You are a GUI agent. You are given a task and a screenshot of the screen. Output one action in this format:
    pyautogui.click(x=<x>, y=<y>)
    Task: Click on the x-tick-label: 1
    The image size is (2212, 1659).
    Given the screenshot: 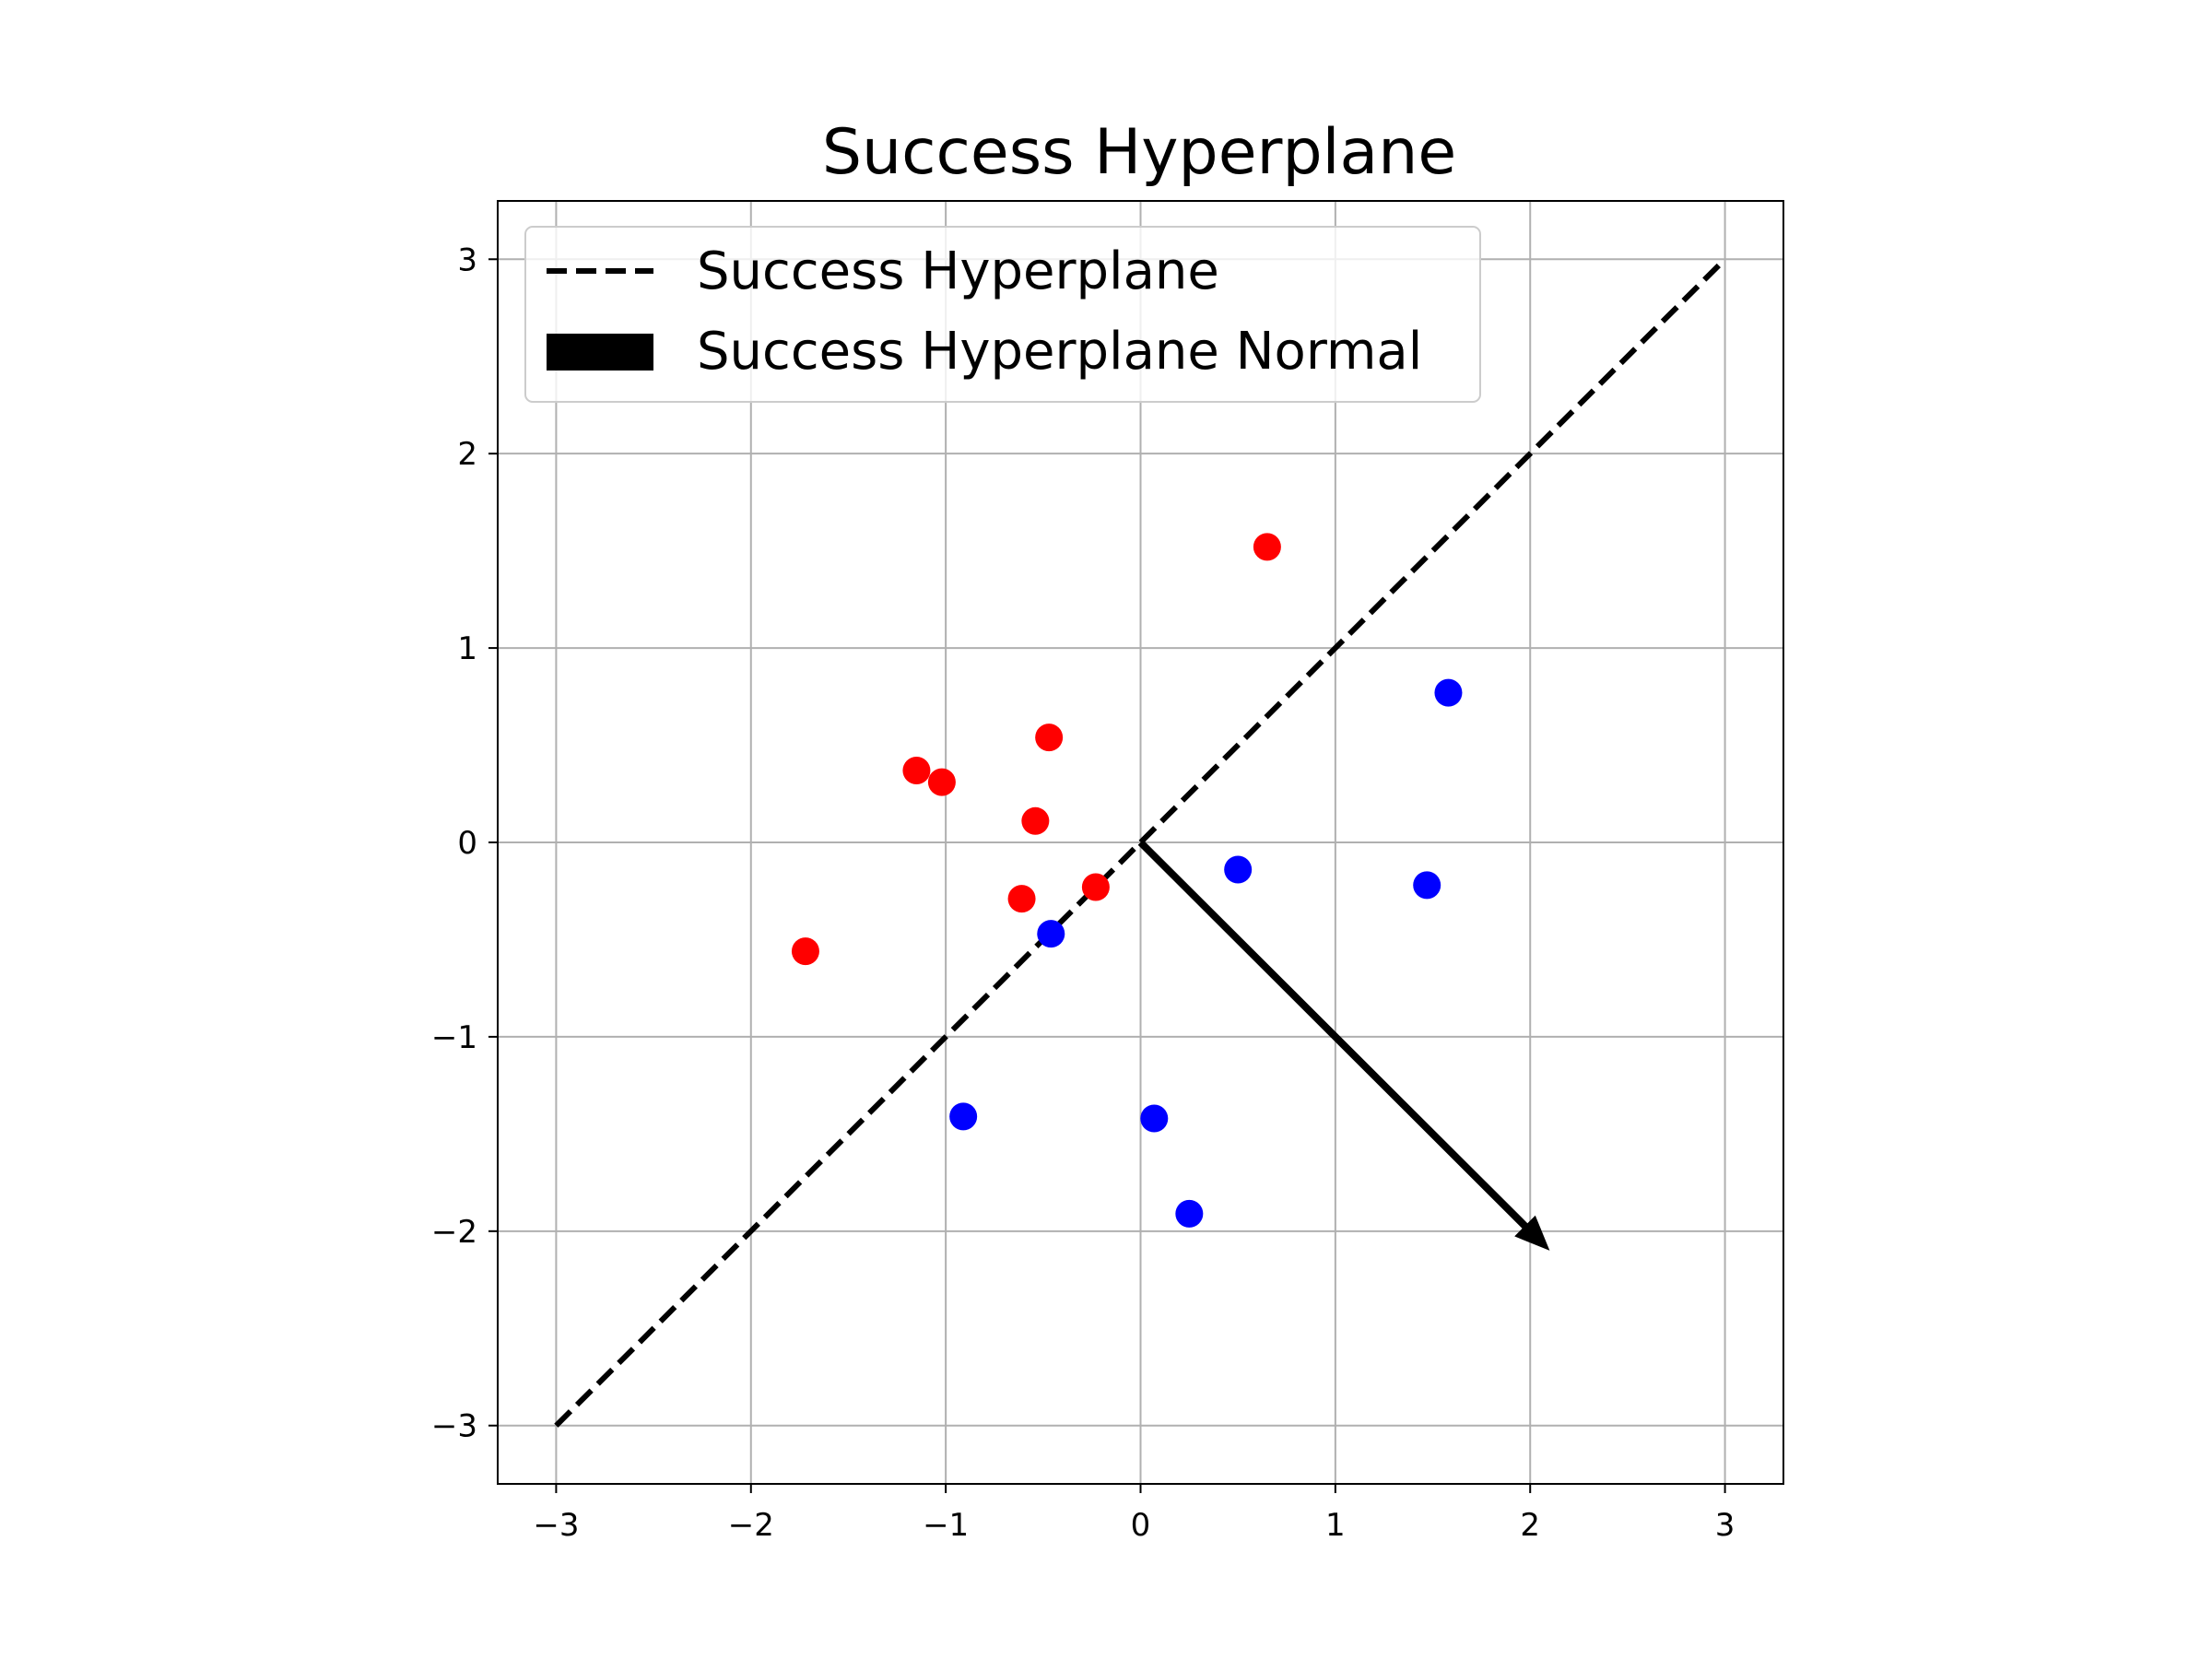 What is the action you would take?
    pyautogui.click(x=1335, y=1525)
    